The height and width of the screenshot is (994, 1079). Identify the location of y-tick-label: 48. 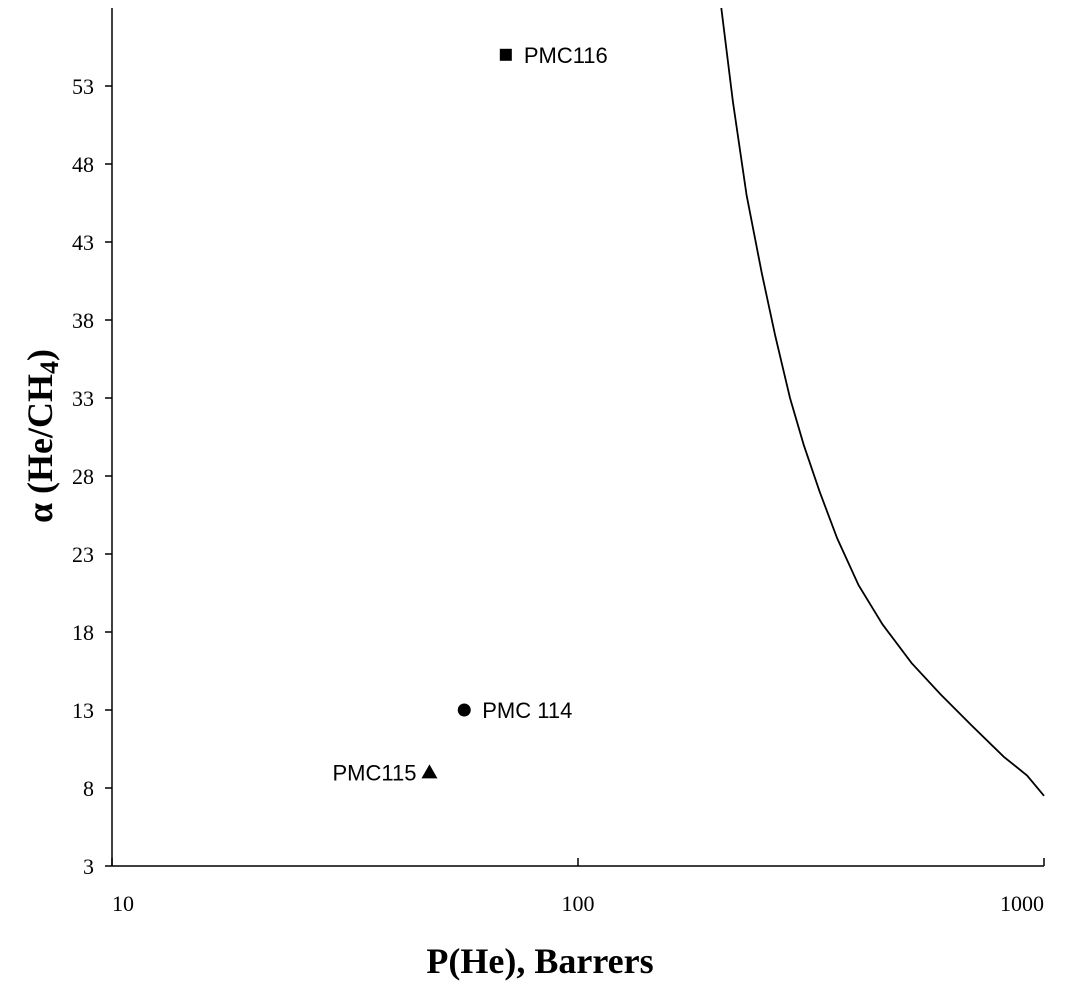
(83, 164).